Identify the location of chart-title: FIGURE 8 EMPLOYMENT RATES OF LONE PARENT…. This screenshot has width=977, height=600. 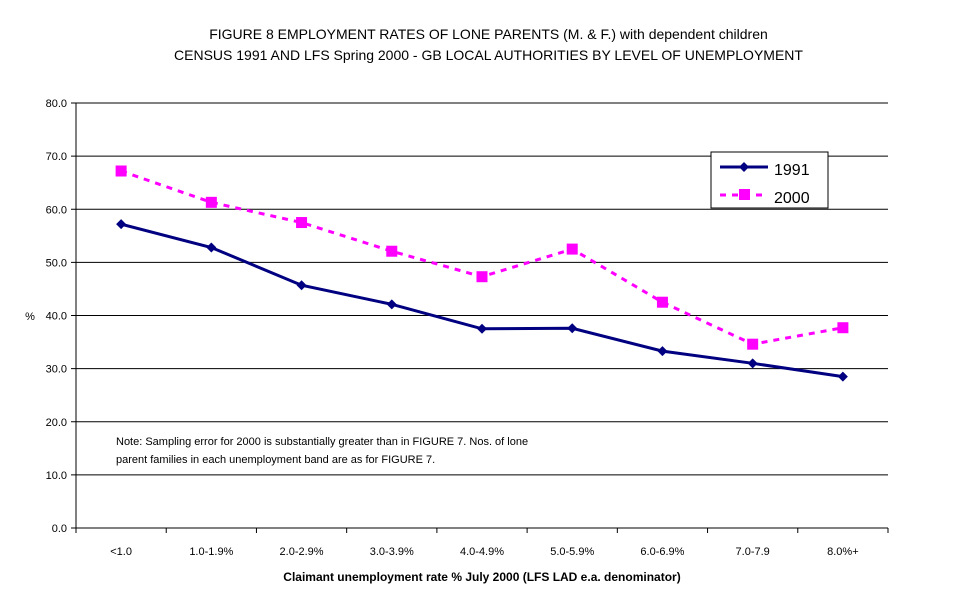
(488, 34).